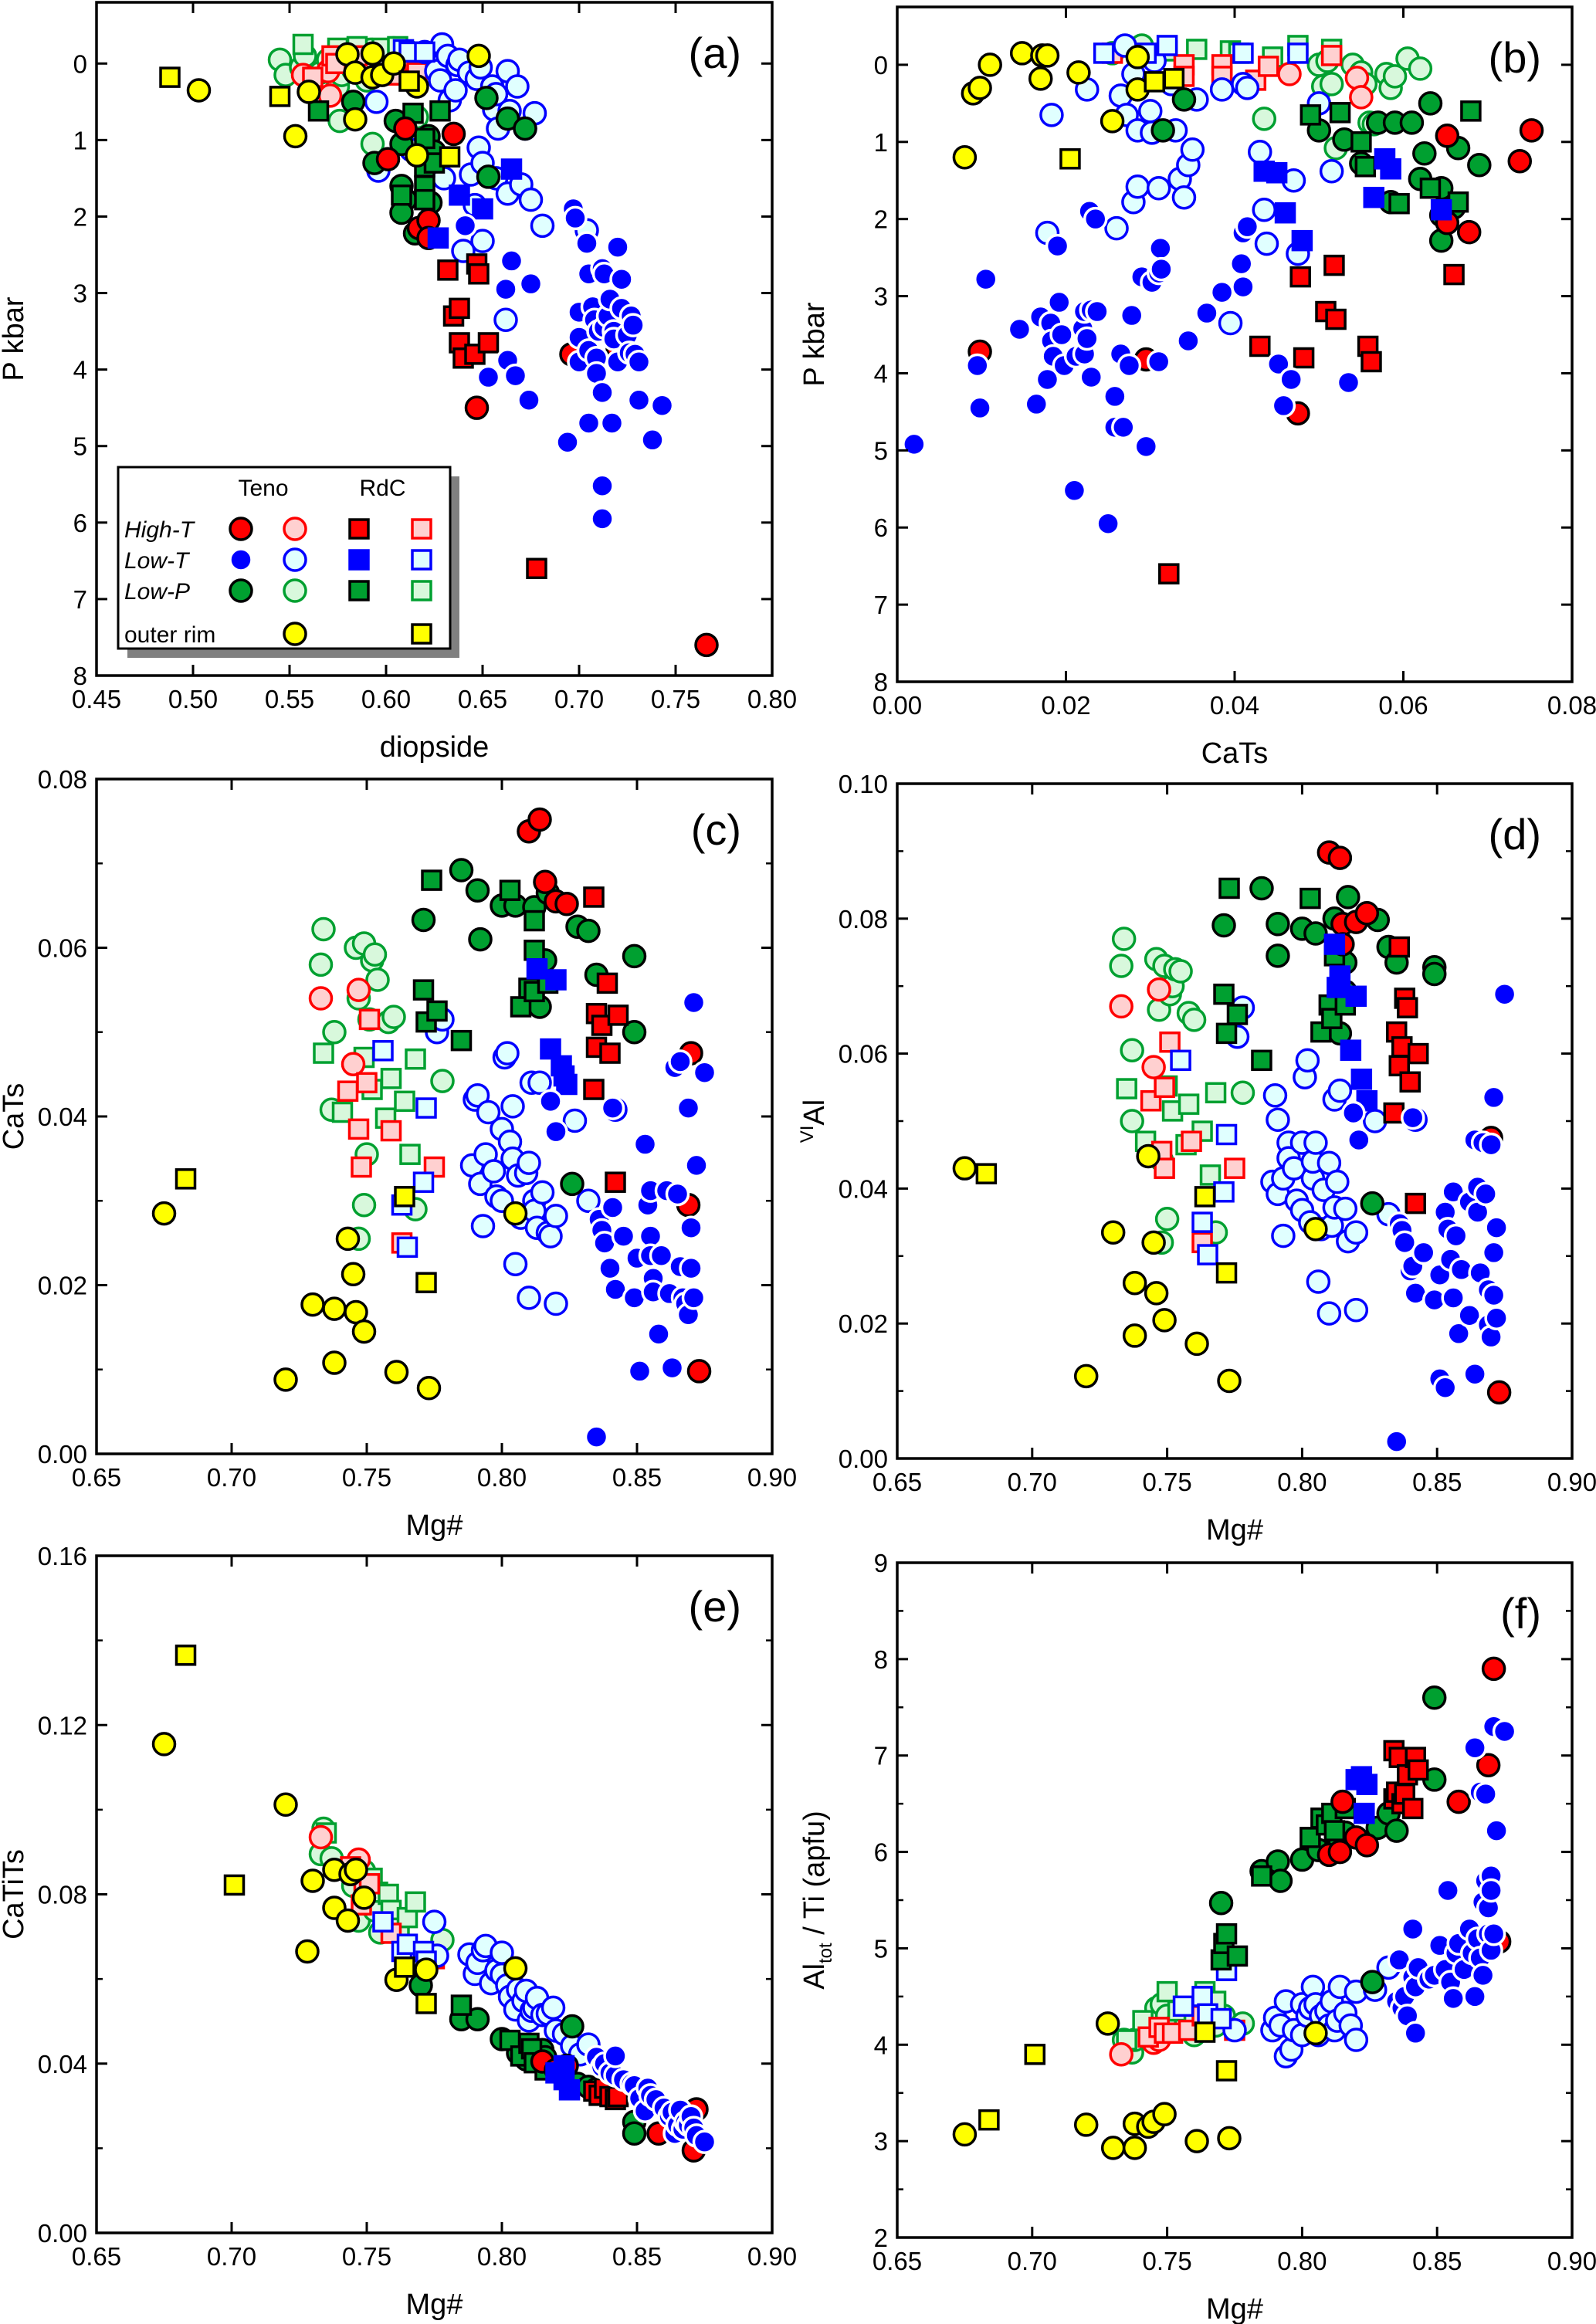  Describe the element at coordinates (359, 560) in the screenshot. I see `legend-marker-rdc-low-t` at that location.